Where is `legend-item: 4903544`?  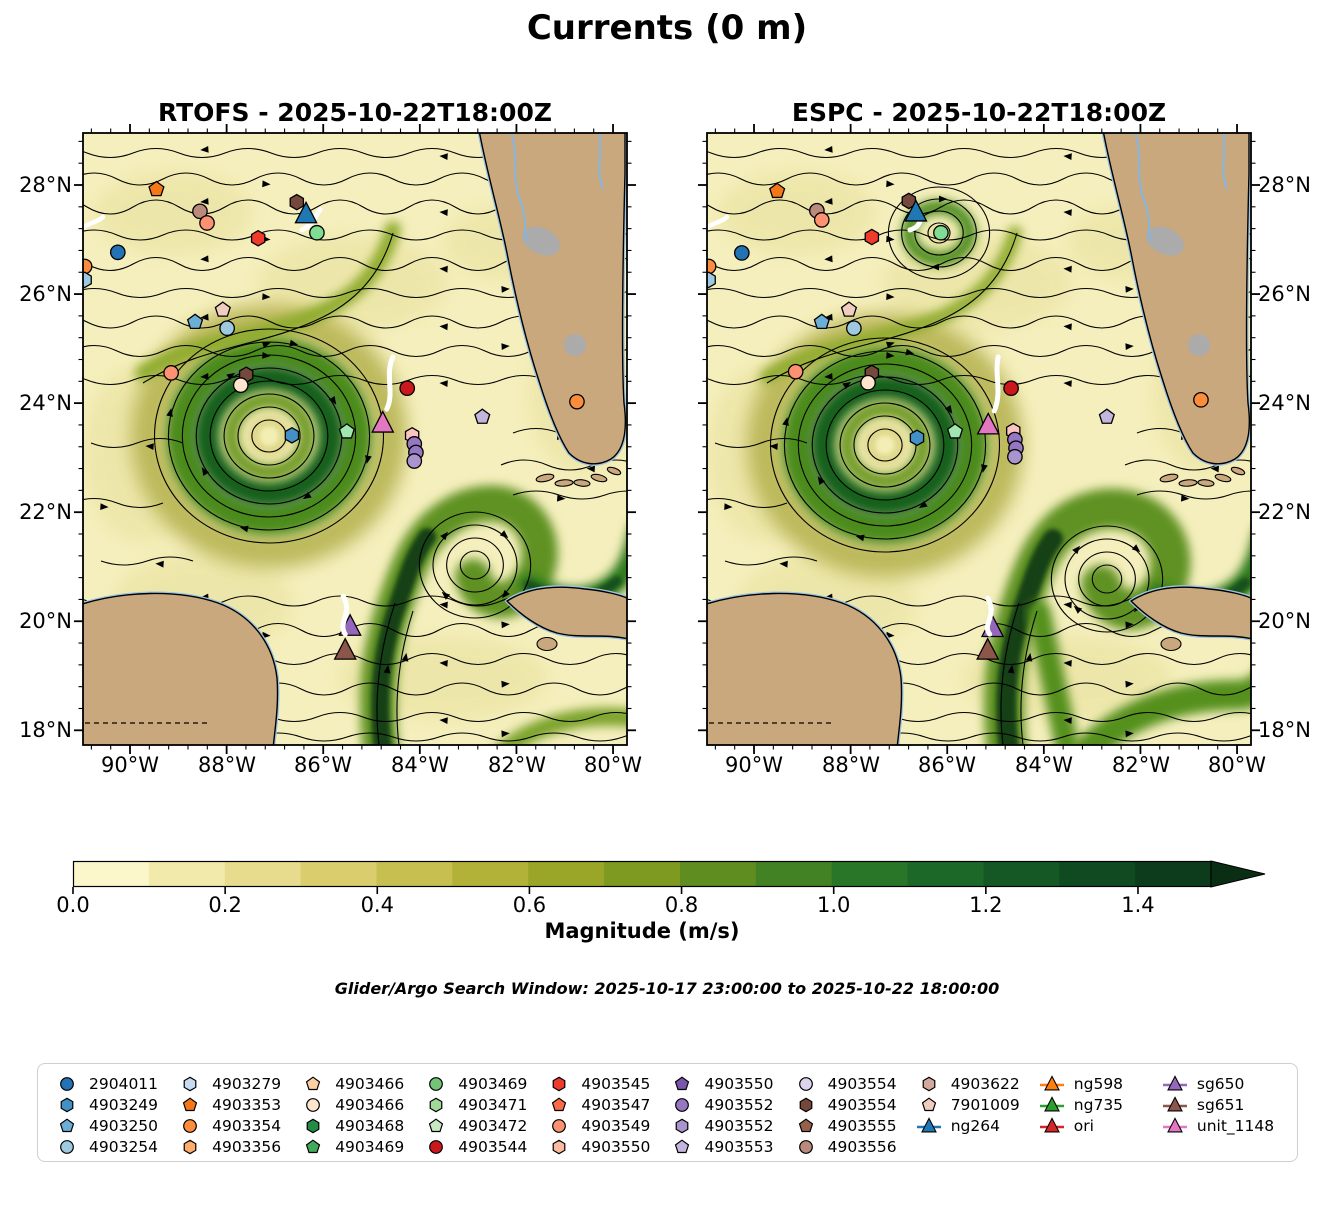 legend-item: 4903544 is located at coordinates (484, 1146).